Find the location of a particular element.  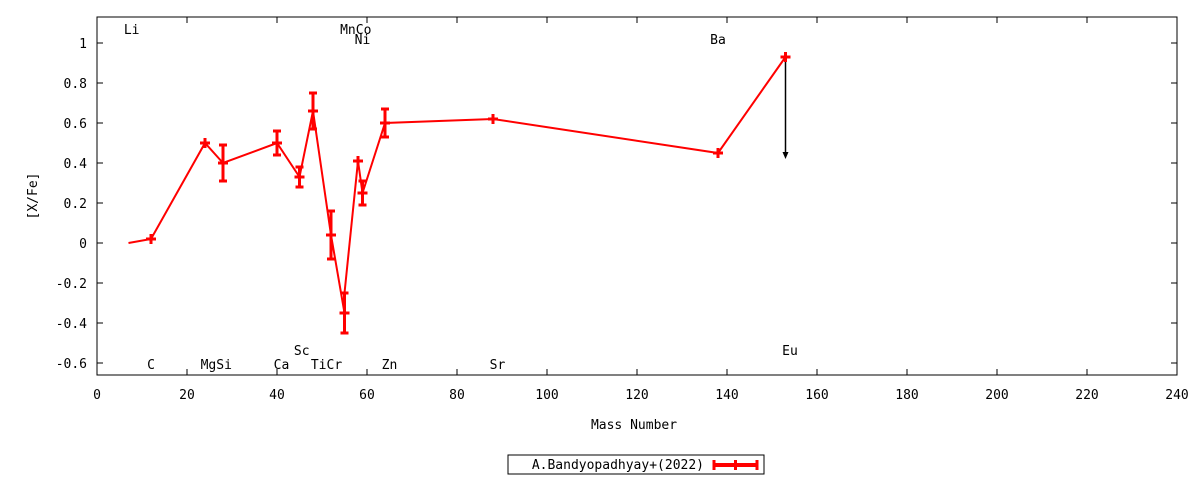

element-annotation: TiCr is located at coordinates (326, 365).